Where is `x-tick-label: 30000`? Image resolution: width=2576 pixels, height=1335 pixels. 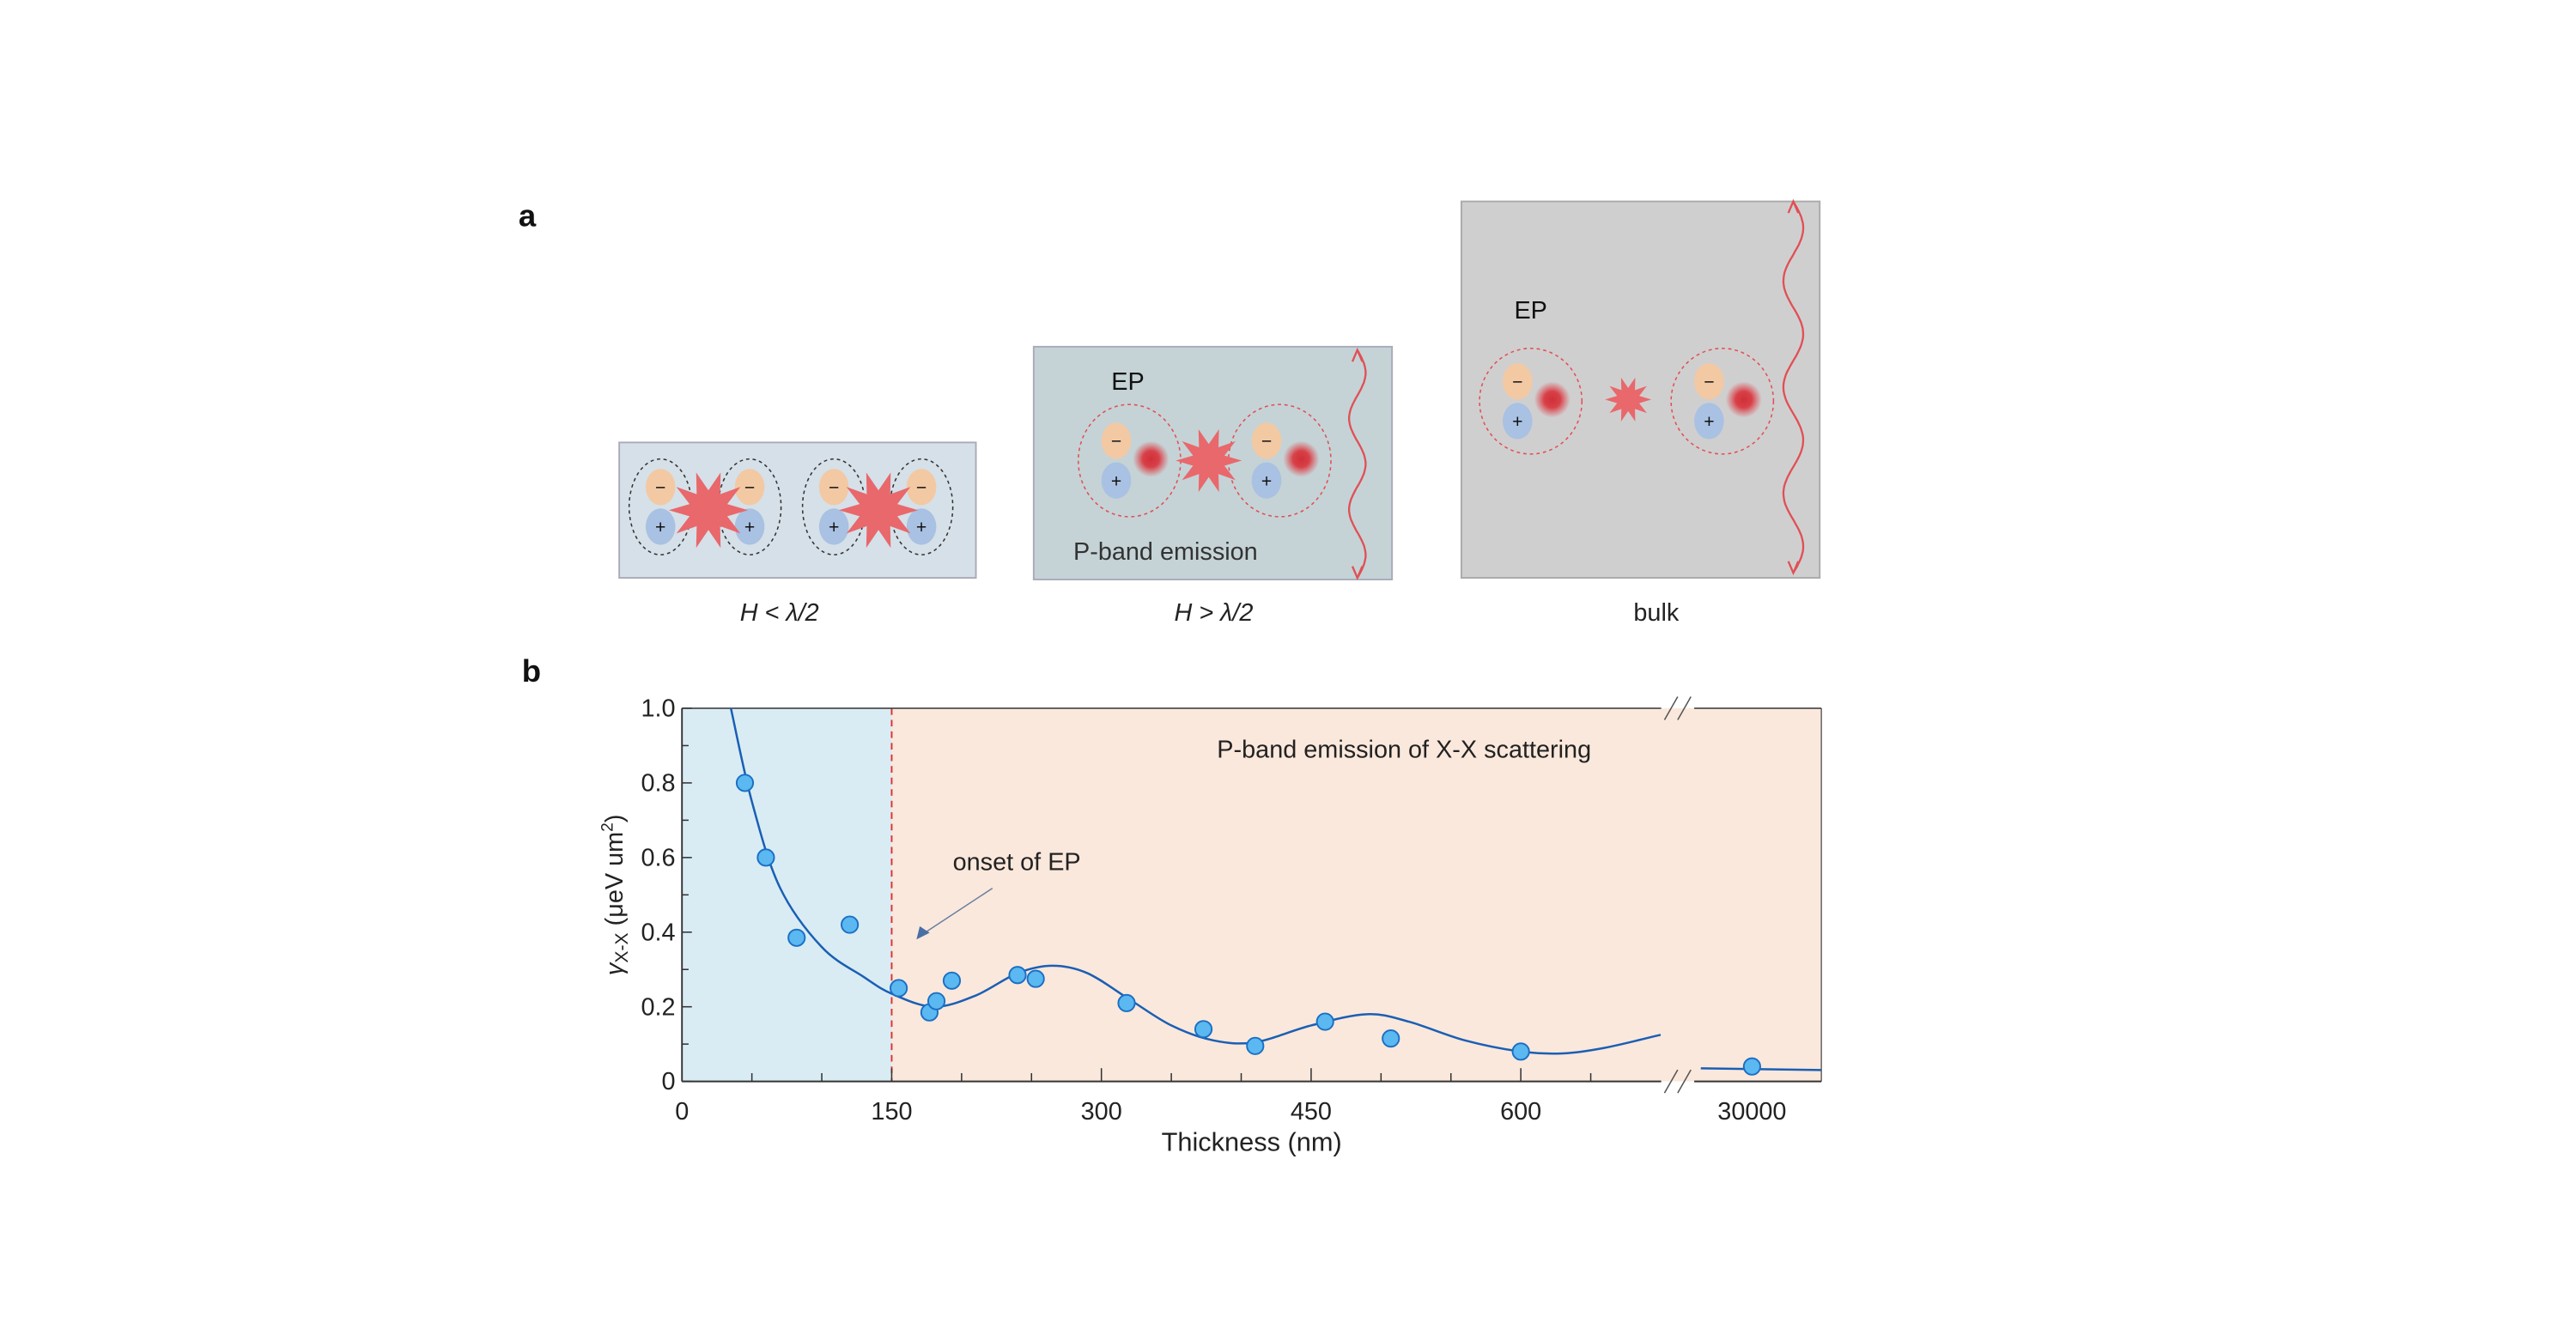
x-tick-label: 30000 is located at coordinates (1751, 1112).